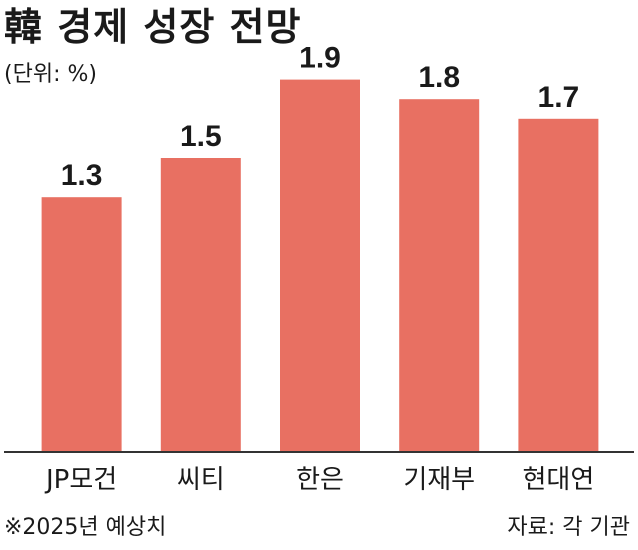 Image resolution: width=638 pixels, height=550 pixels. Describe the element at coordinates (153, 27) in the screenshot. I see `chart-title: 韓 경제 성장 전망` at that location.